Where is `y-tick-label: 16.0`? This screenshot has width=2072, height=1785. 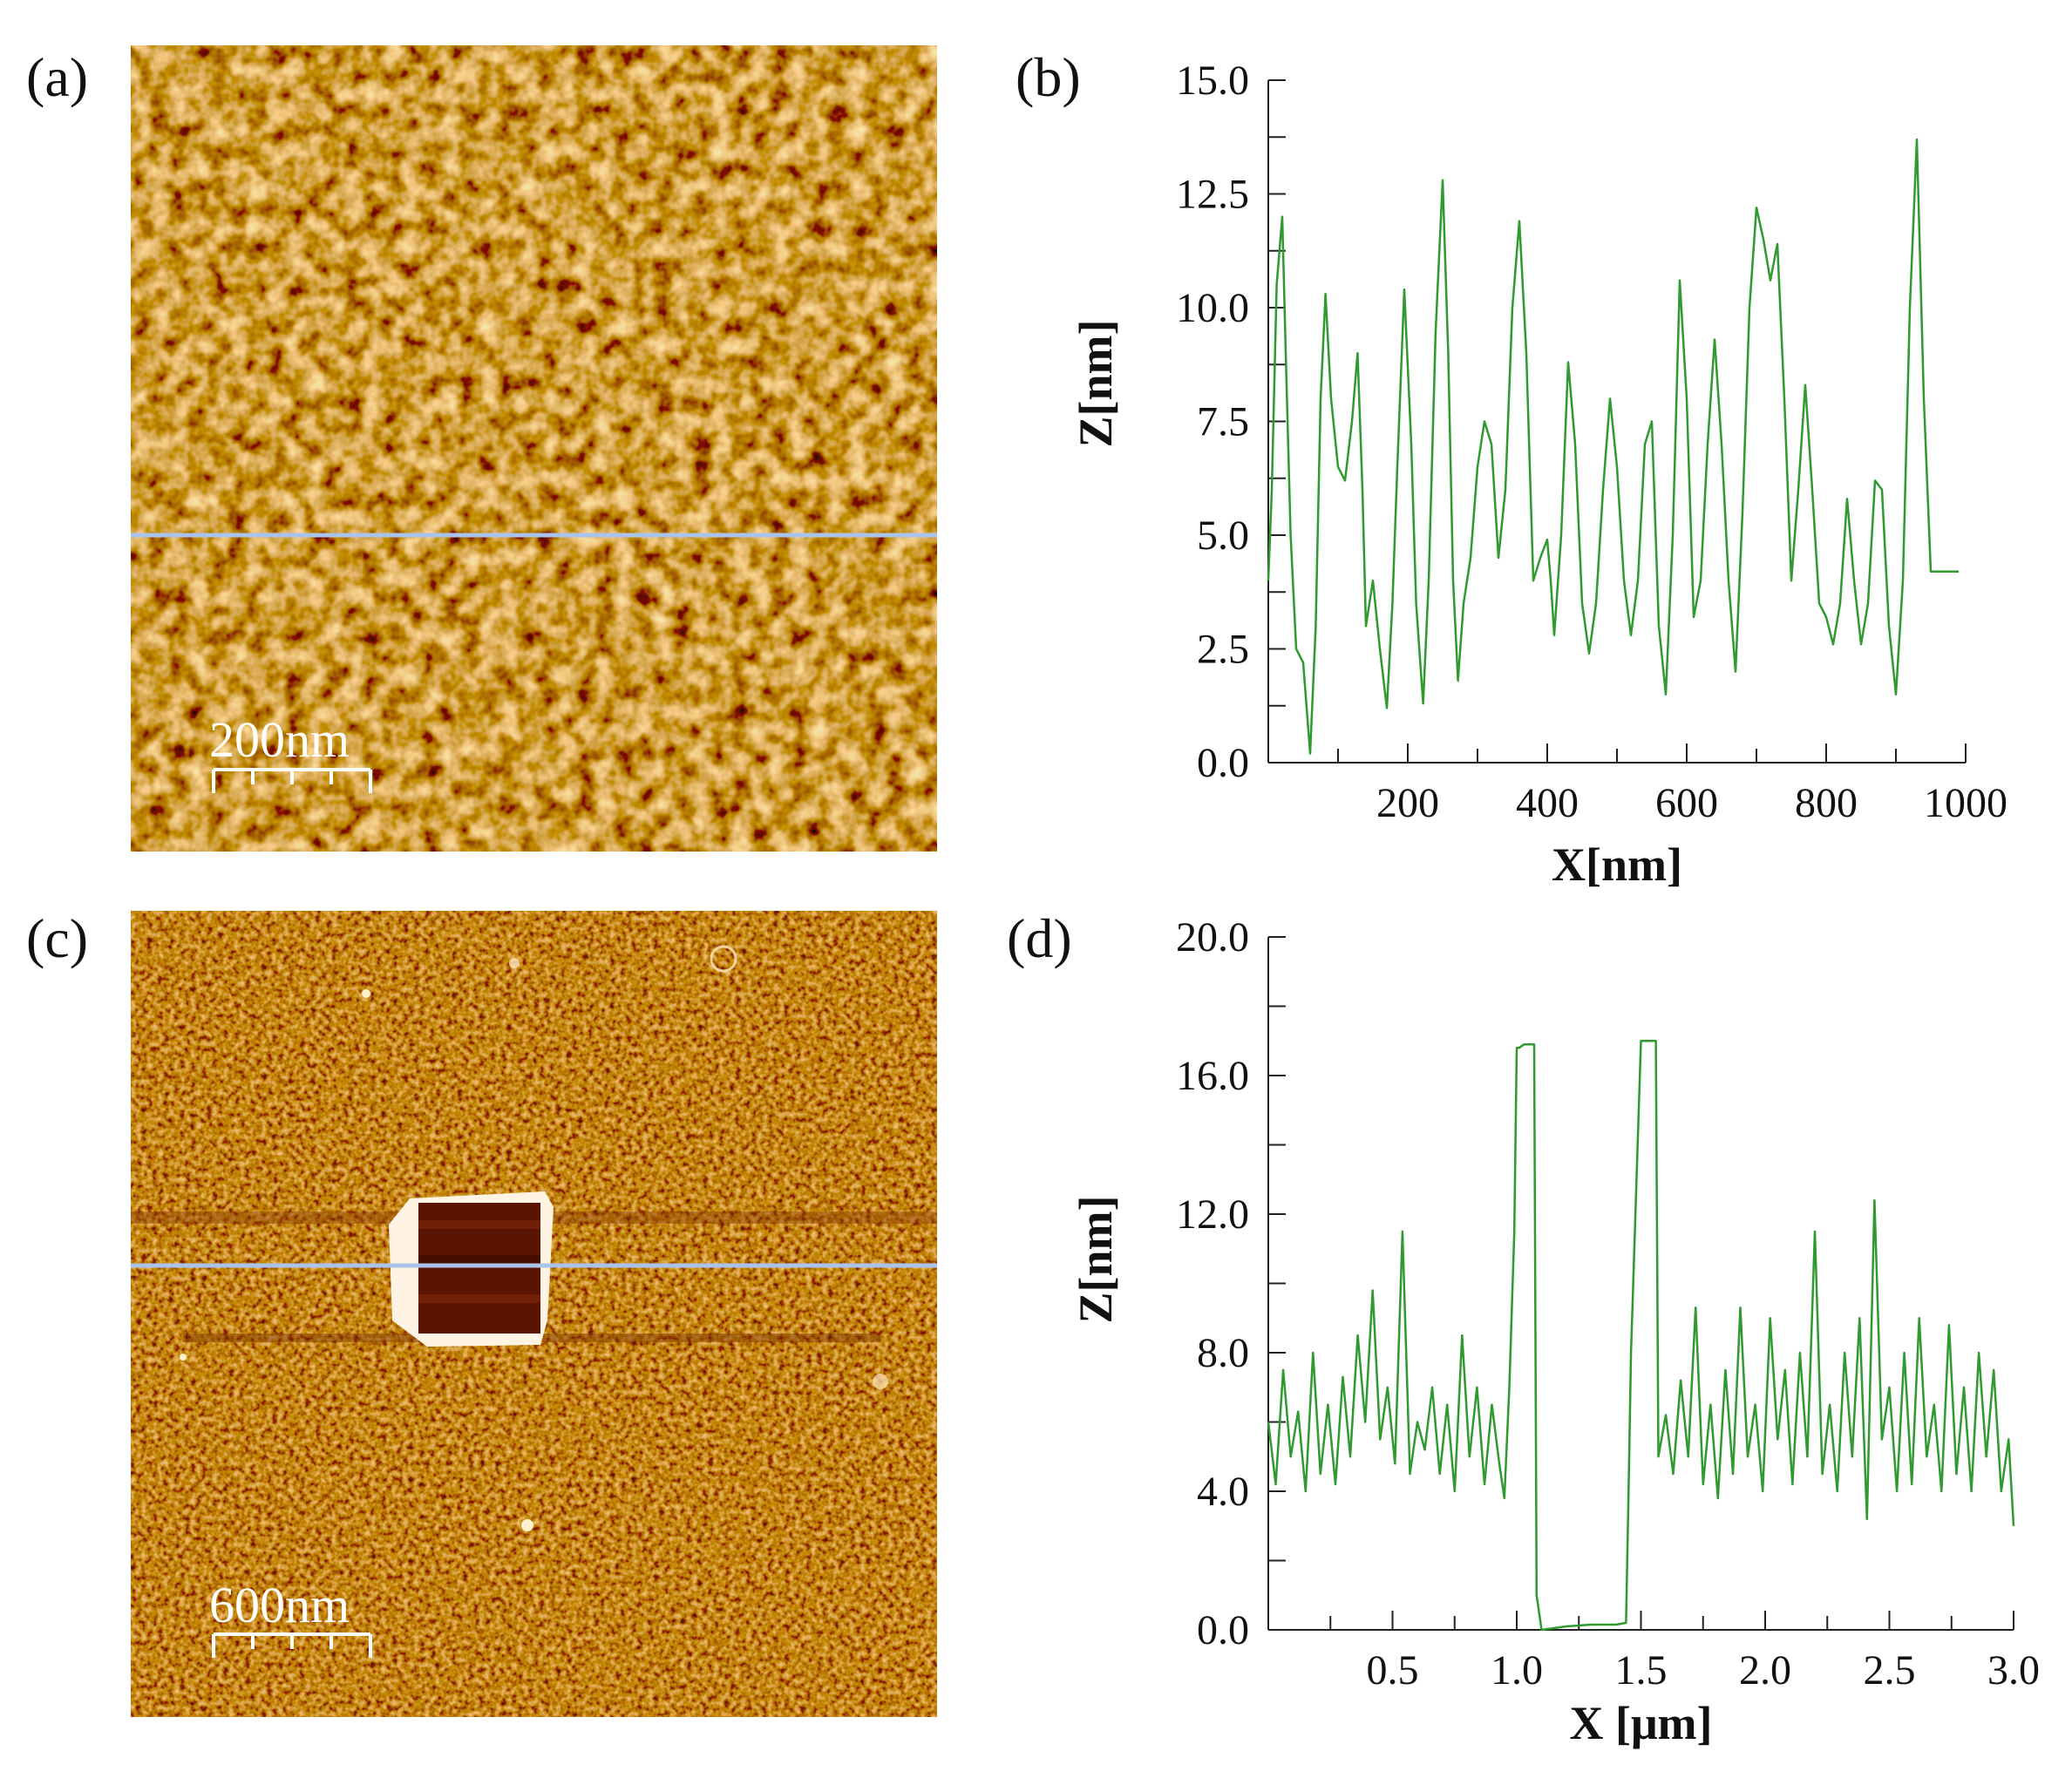 y-tick-label: 16.0 is located at coordinates (1212, 1076).